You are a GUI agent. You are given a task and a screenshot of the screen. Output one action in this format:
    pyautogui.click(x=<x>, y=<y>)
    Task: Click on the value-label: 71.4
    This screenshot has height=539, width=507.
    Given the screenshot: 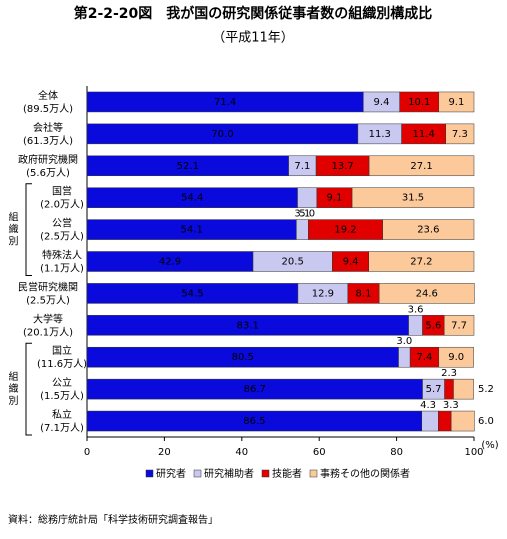 What is the action you would take?
    pyautogui.click(x=225, y=102)
    